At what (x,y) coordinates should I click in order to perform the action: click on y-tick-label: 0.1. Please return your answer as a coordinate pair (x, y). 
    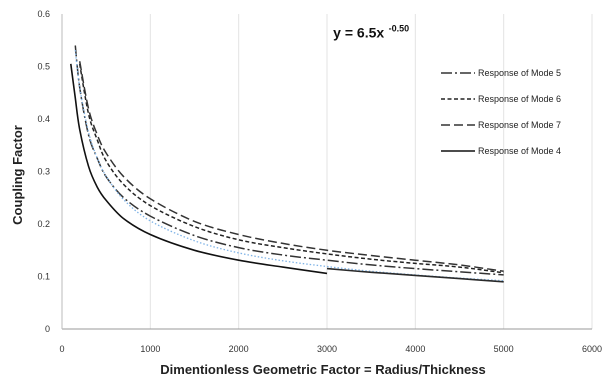
    Looking at the image, I should click on (43, 277).